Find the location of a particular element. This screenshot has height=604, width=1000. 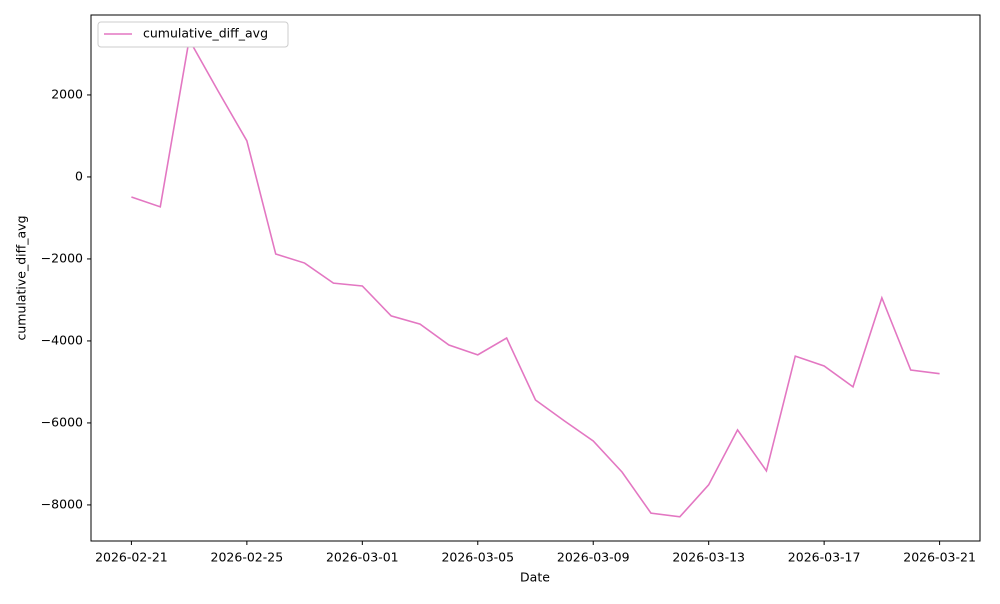

y-tick-label: 2000 is located at coordinates (67, 93).